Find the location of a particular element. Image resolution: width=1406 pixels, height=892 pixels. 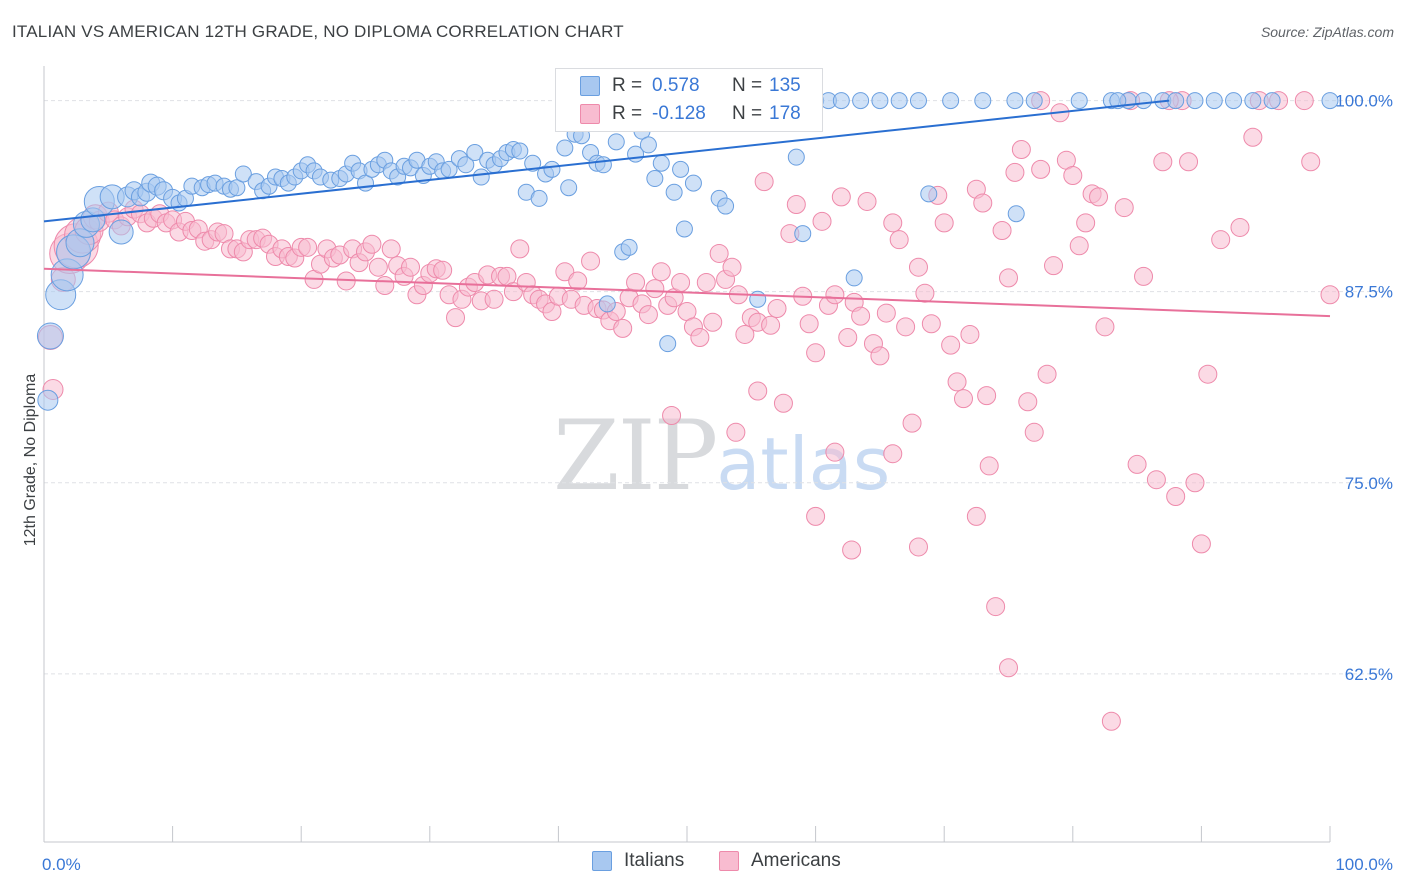

legend-r-value-americans: -0.128 is located at coordinates (679, 113).